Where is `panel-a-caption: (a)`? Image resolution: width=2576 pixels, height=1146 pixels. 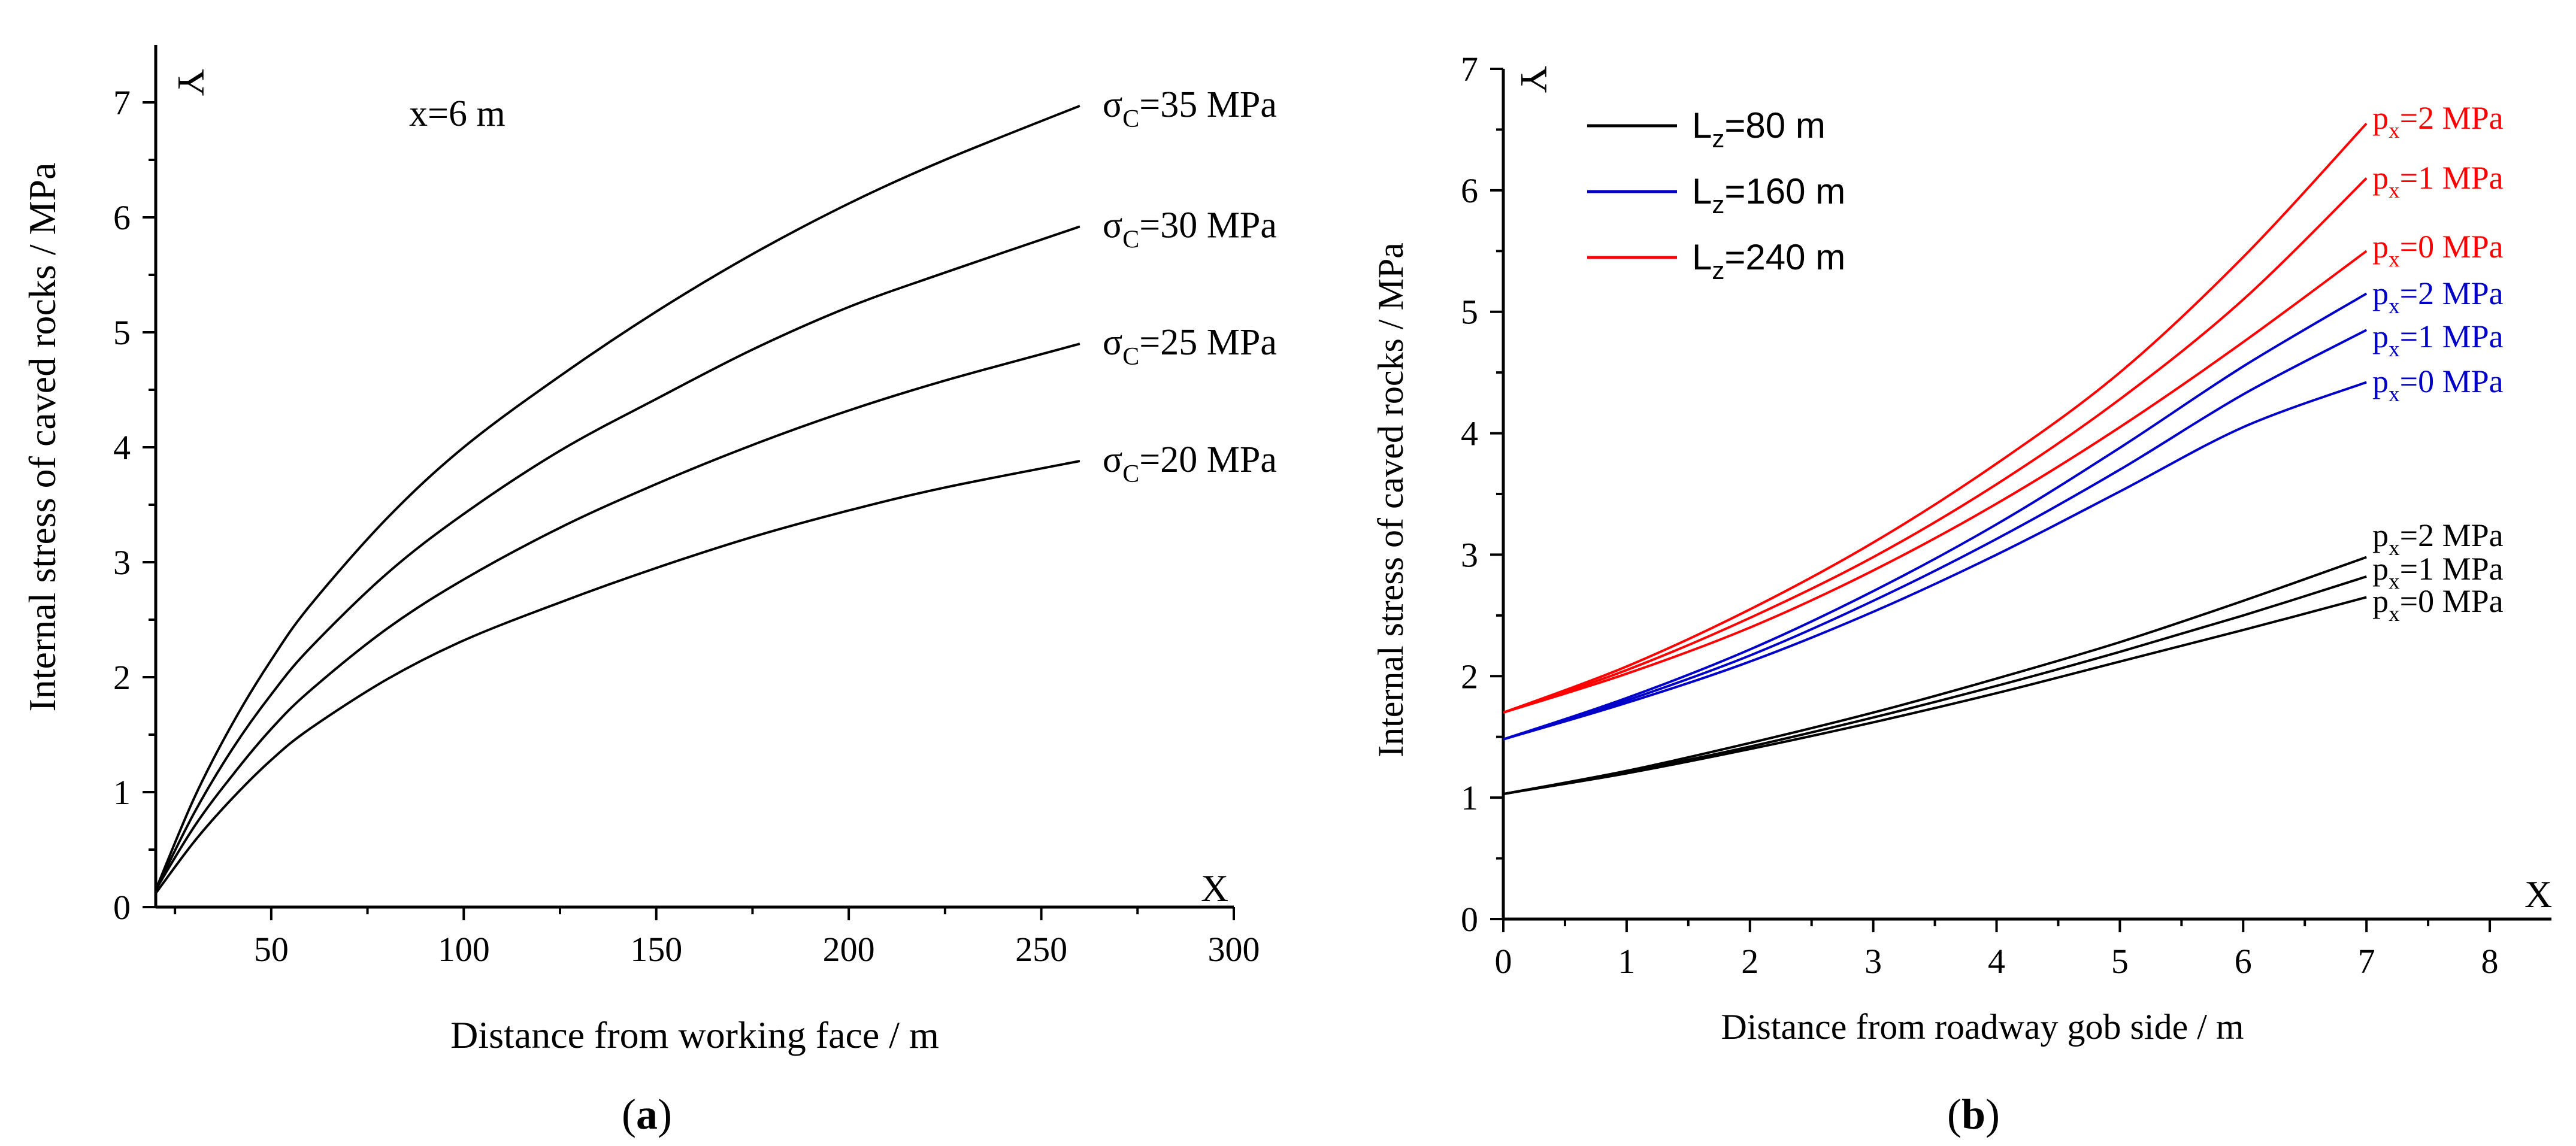 panel-a-caption: (a) is located at coordinates (647, 1114).